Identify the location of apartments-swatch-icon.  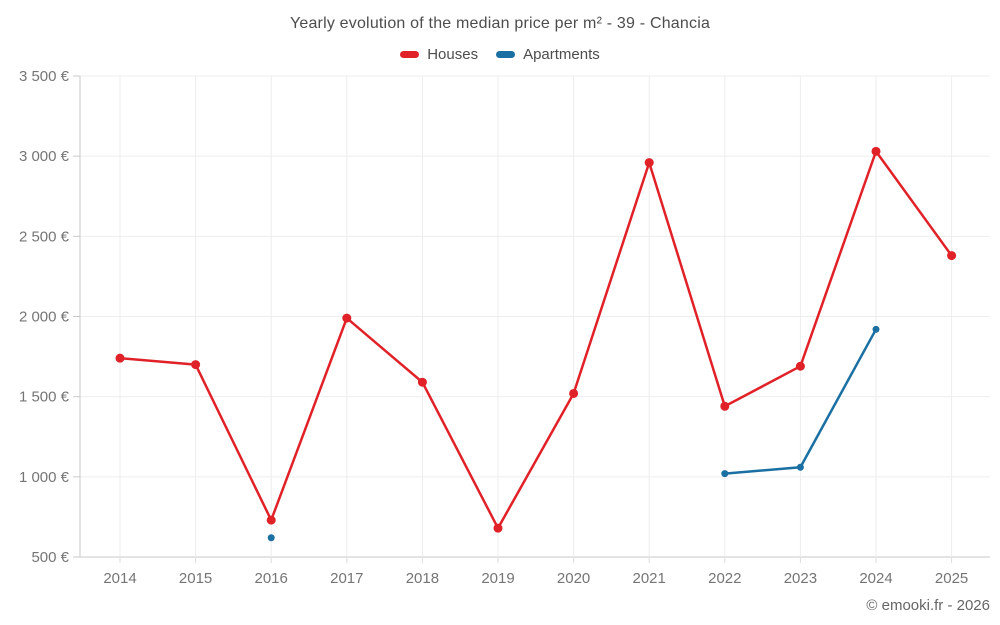
(506, 54).